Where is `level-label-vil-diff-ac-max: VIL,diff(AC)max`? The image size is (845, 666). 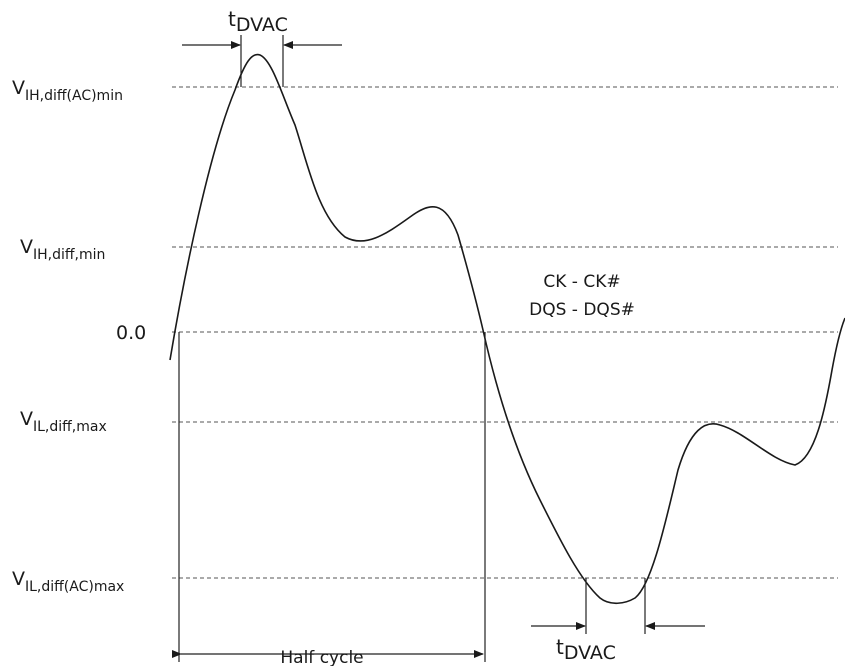 level-label-vil-diff-ac-max: VIL,diff(AC)max is located at coordinates (68, 581).